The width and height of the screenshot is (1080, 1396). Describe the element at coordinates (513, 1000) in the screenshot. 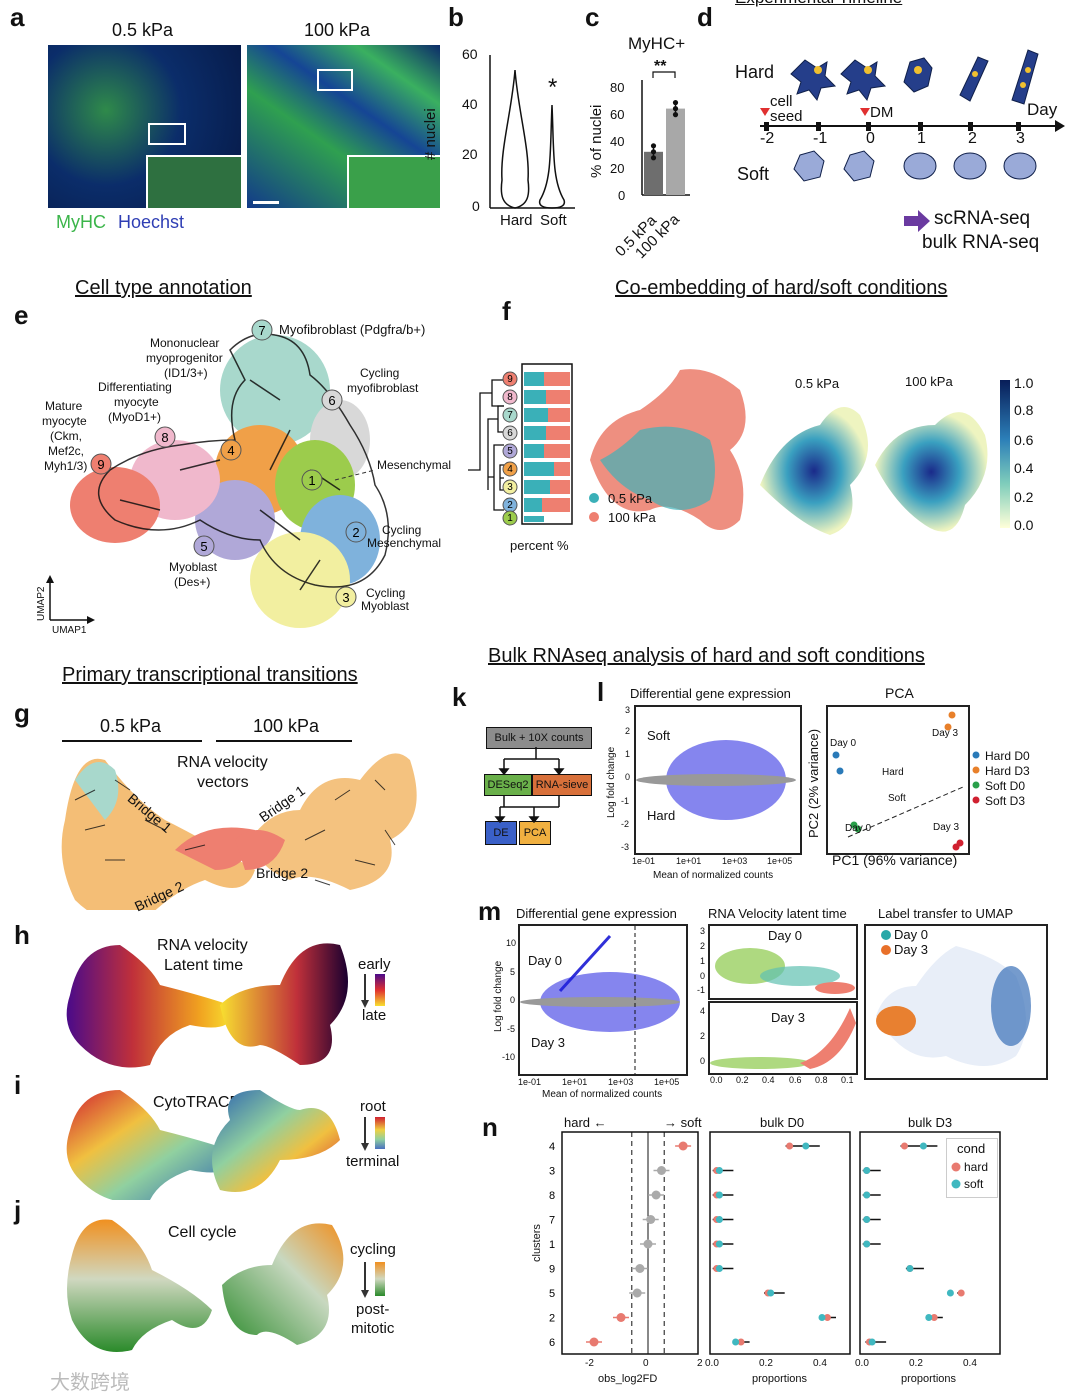

I see `m-ytick-0: 0` at that location.